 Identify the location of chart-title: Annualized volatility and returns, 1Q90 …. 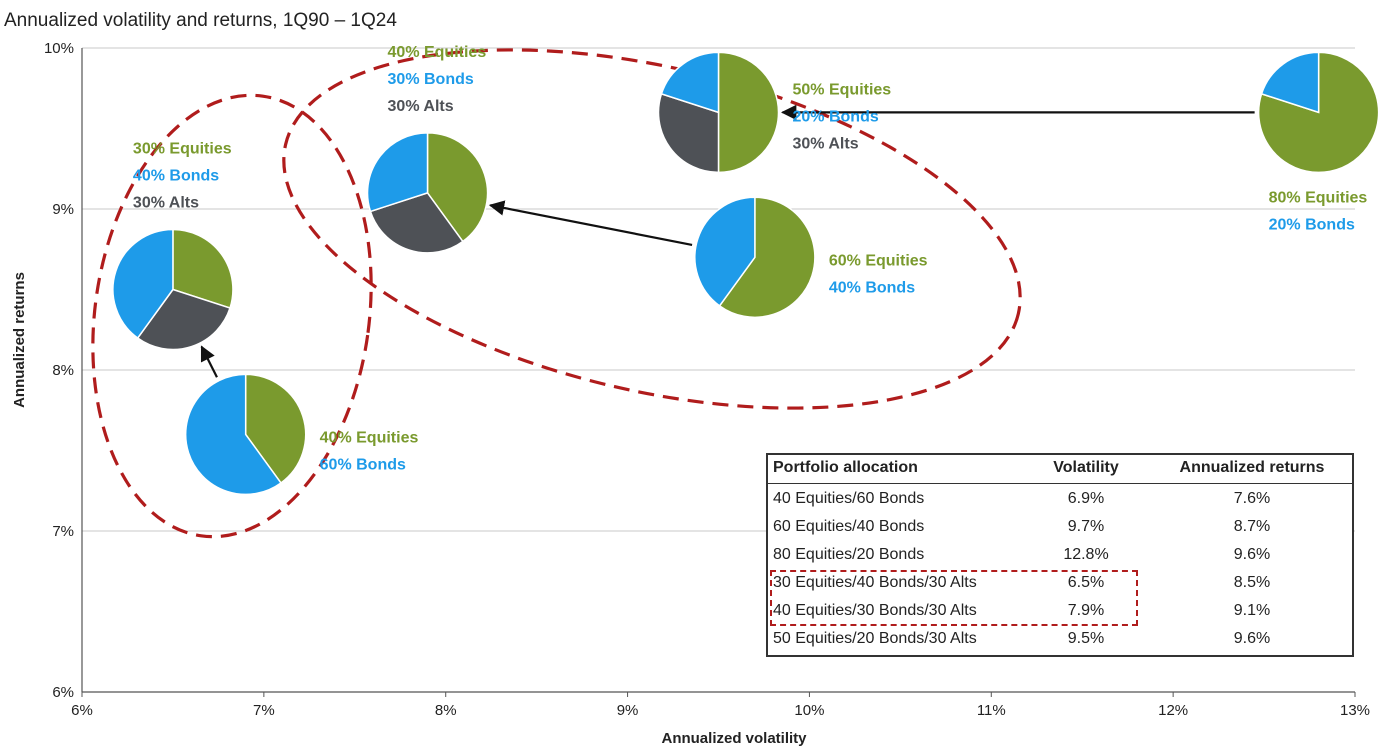
(200, 20).